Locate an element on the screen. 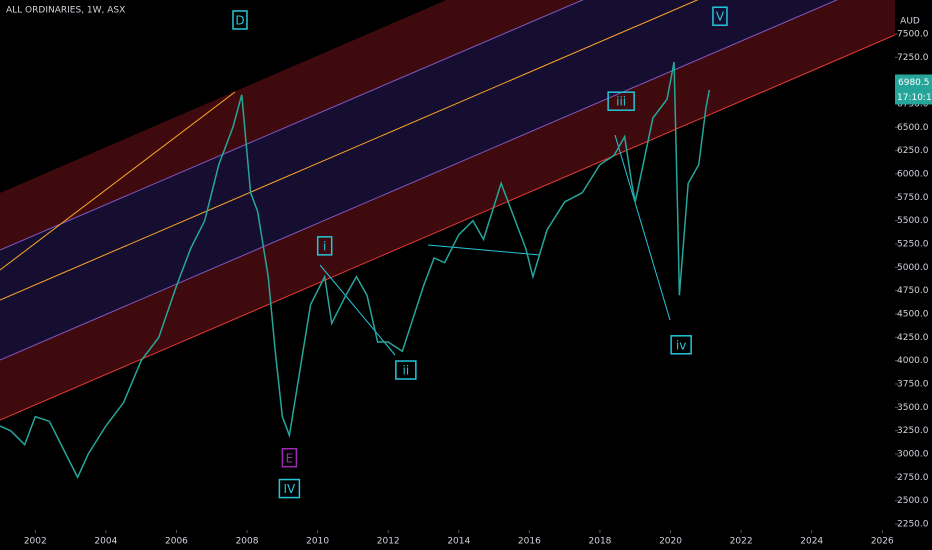  wave-label: i is located at coordinates (324, 246).